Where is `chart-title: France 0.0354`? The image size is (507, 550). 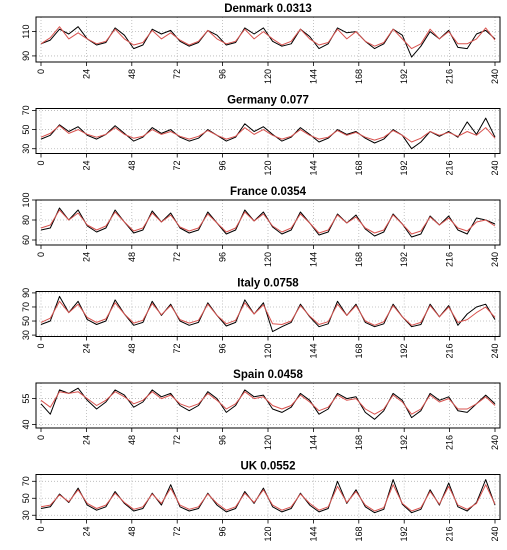 chart-title: France 0.0354 is located at coordinates (268, 192).